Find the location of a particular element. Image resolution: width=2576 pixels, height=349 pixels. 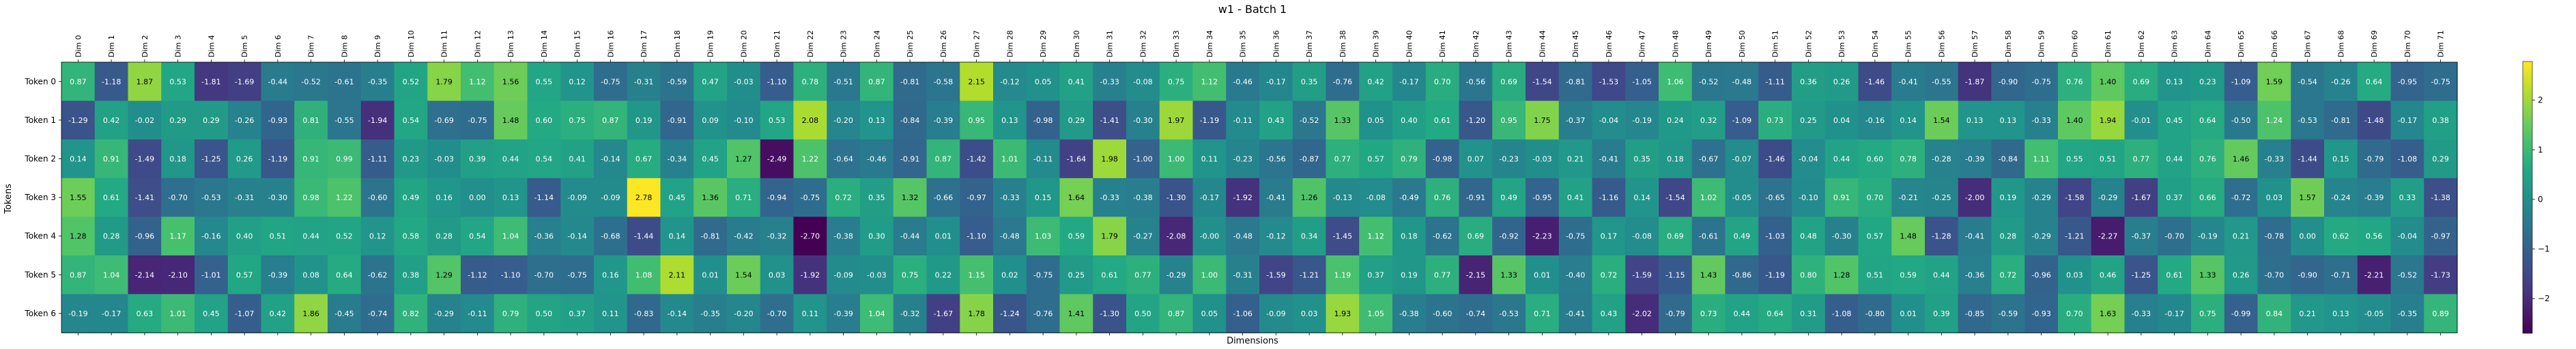

cell-value-label: -1.14 is located at coordinates (544, 197).